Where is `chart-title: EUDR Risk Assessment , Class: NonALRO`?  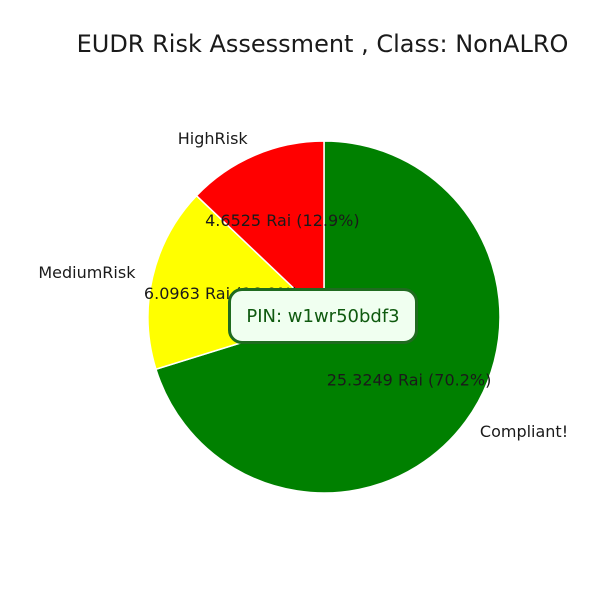 chart-title: EUDR Risk Assessment , Class: NonALRO is located at coordinates (322, 44).